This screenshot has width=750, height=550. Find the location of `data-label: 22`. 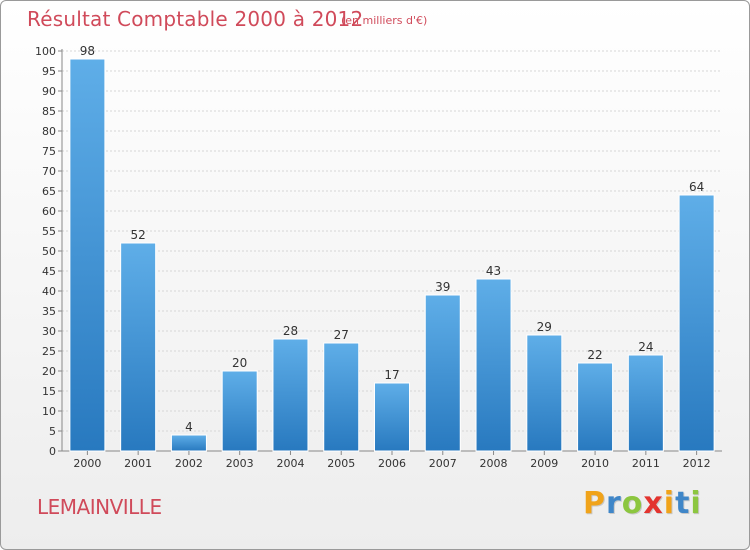

data-label: 22 is located at coordinates (594, 355).